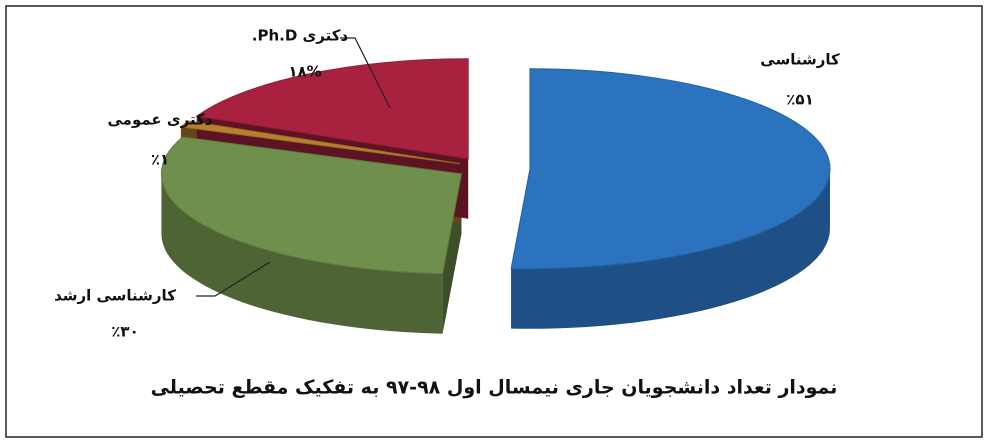 This screenshot has height=443, width=988. I want to click on slice-value-label: ٪۵۱, so click(799, 100).